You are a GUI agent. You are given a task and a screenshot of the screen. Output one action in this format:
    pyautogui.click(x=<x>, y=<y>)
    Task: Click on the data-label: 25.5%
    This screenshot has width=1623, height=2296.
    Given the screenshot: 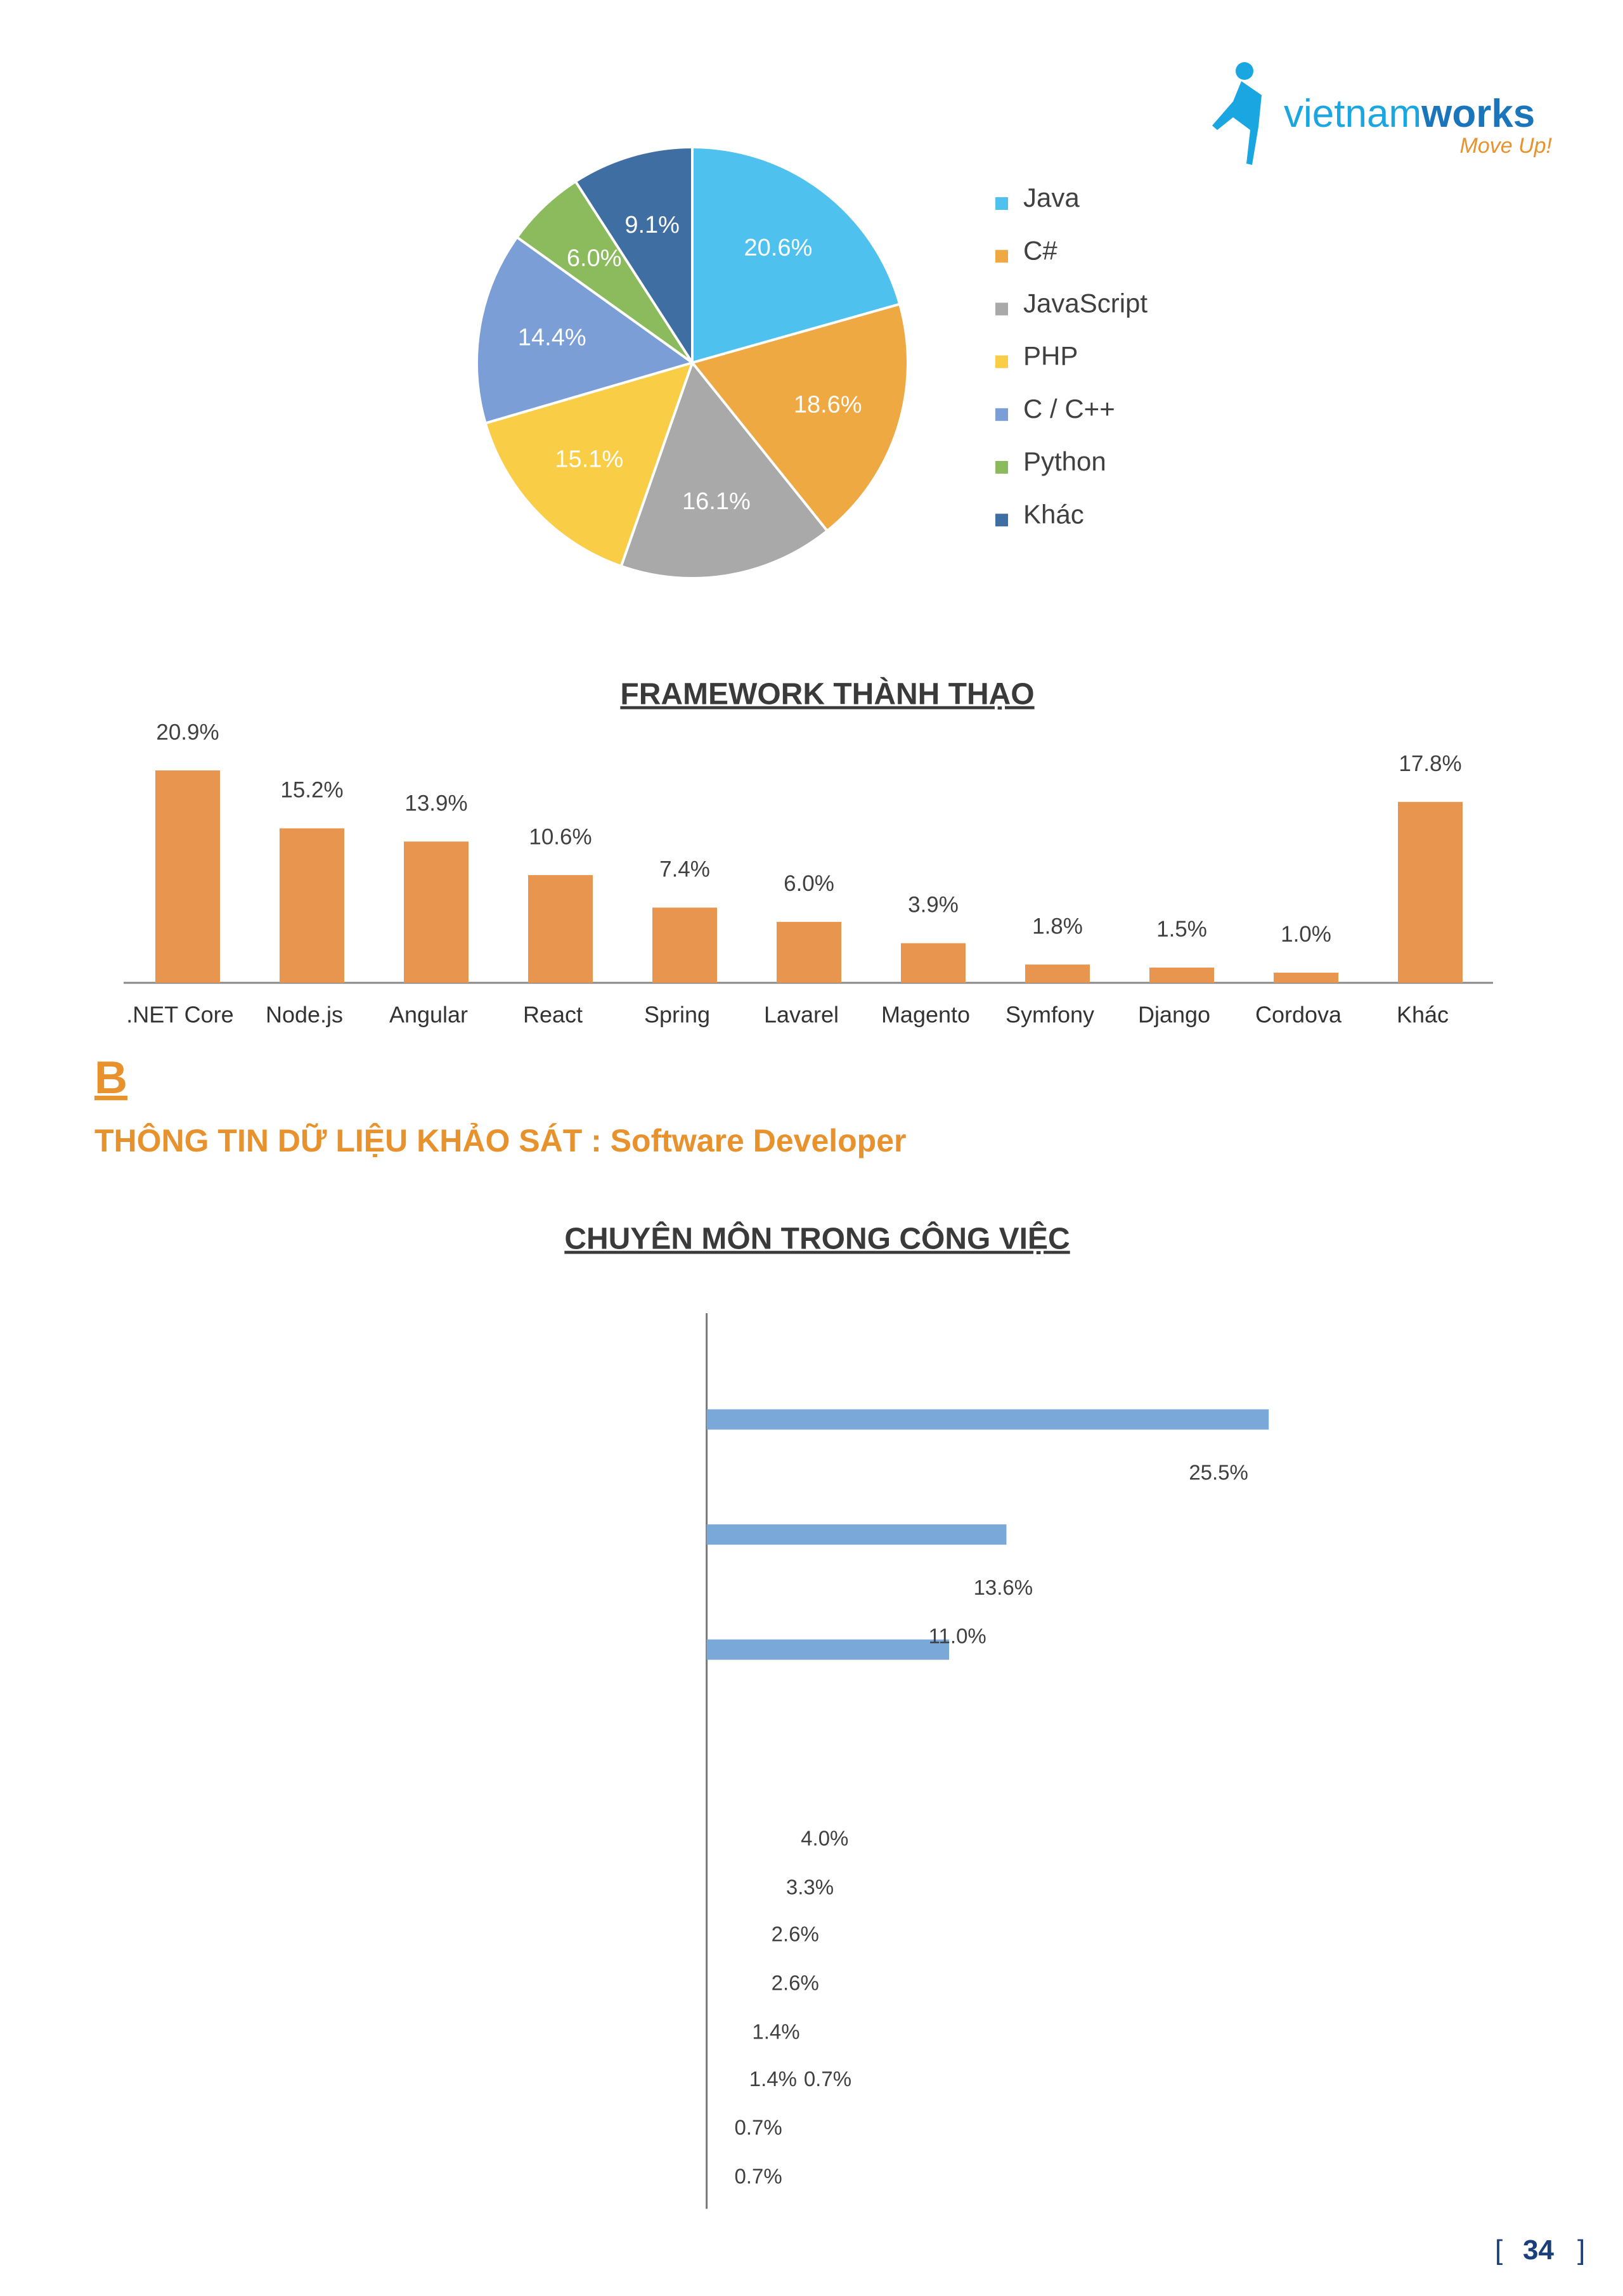 What is the action you would take?
    pyautogui.click(x=1218, y=1472)
    